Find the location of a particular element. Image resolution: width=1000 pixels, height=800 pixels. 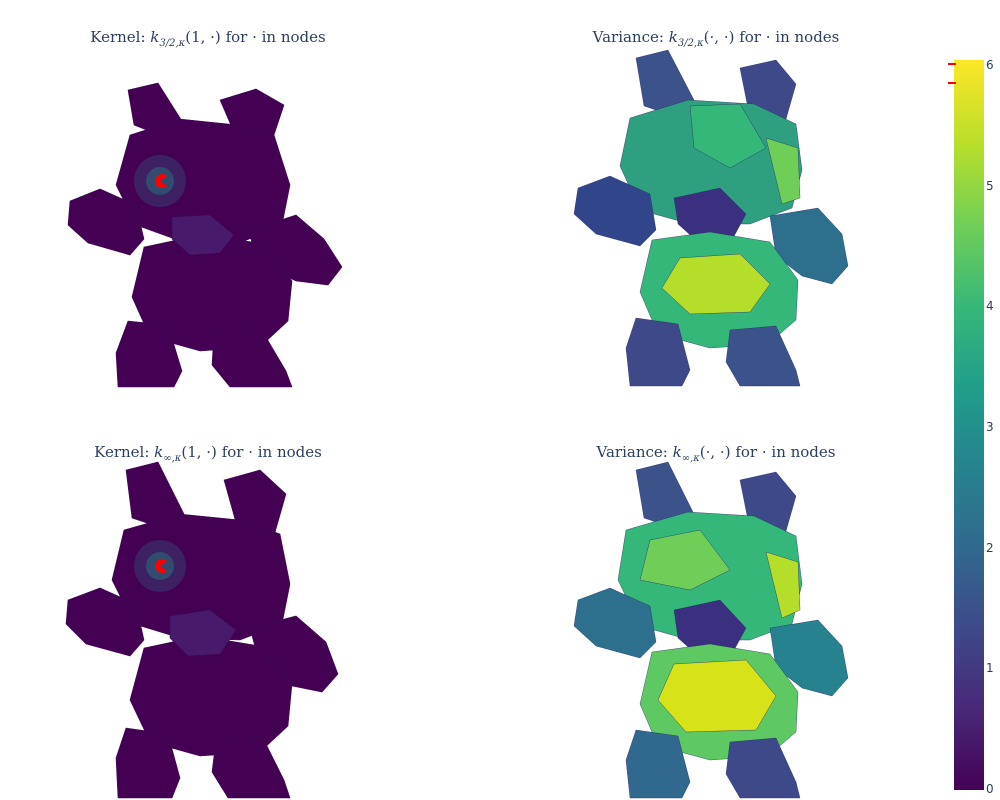

colorbar is located at coordinates (969, 425).